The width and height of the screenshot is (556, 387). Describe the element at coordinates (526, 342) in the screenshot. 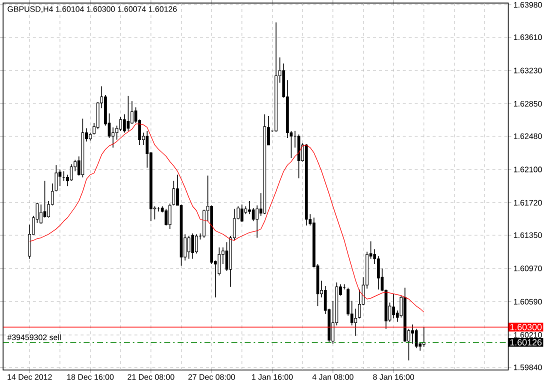

I see `text: 1.60126` at that location.